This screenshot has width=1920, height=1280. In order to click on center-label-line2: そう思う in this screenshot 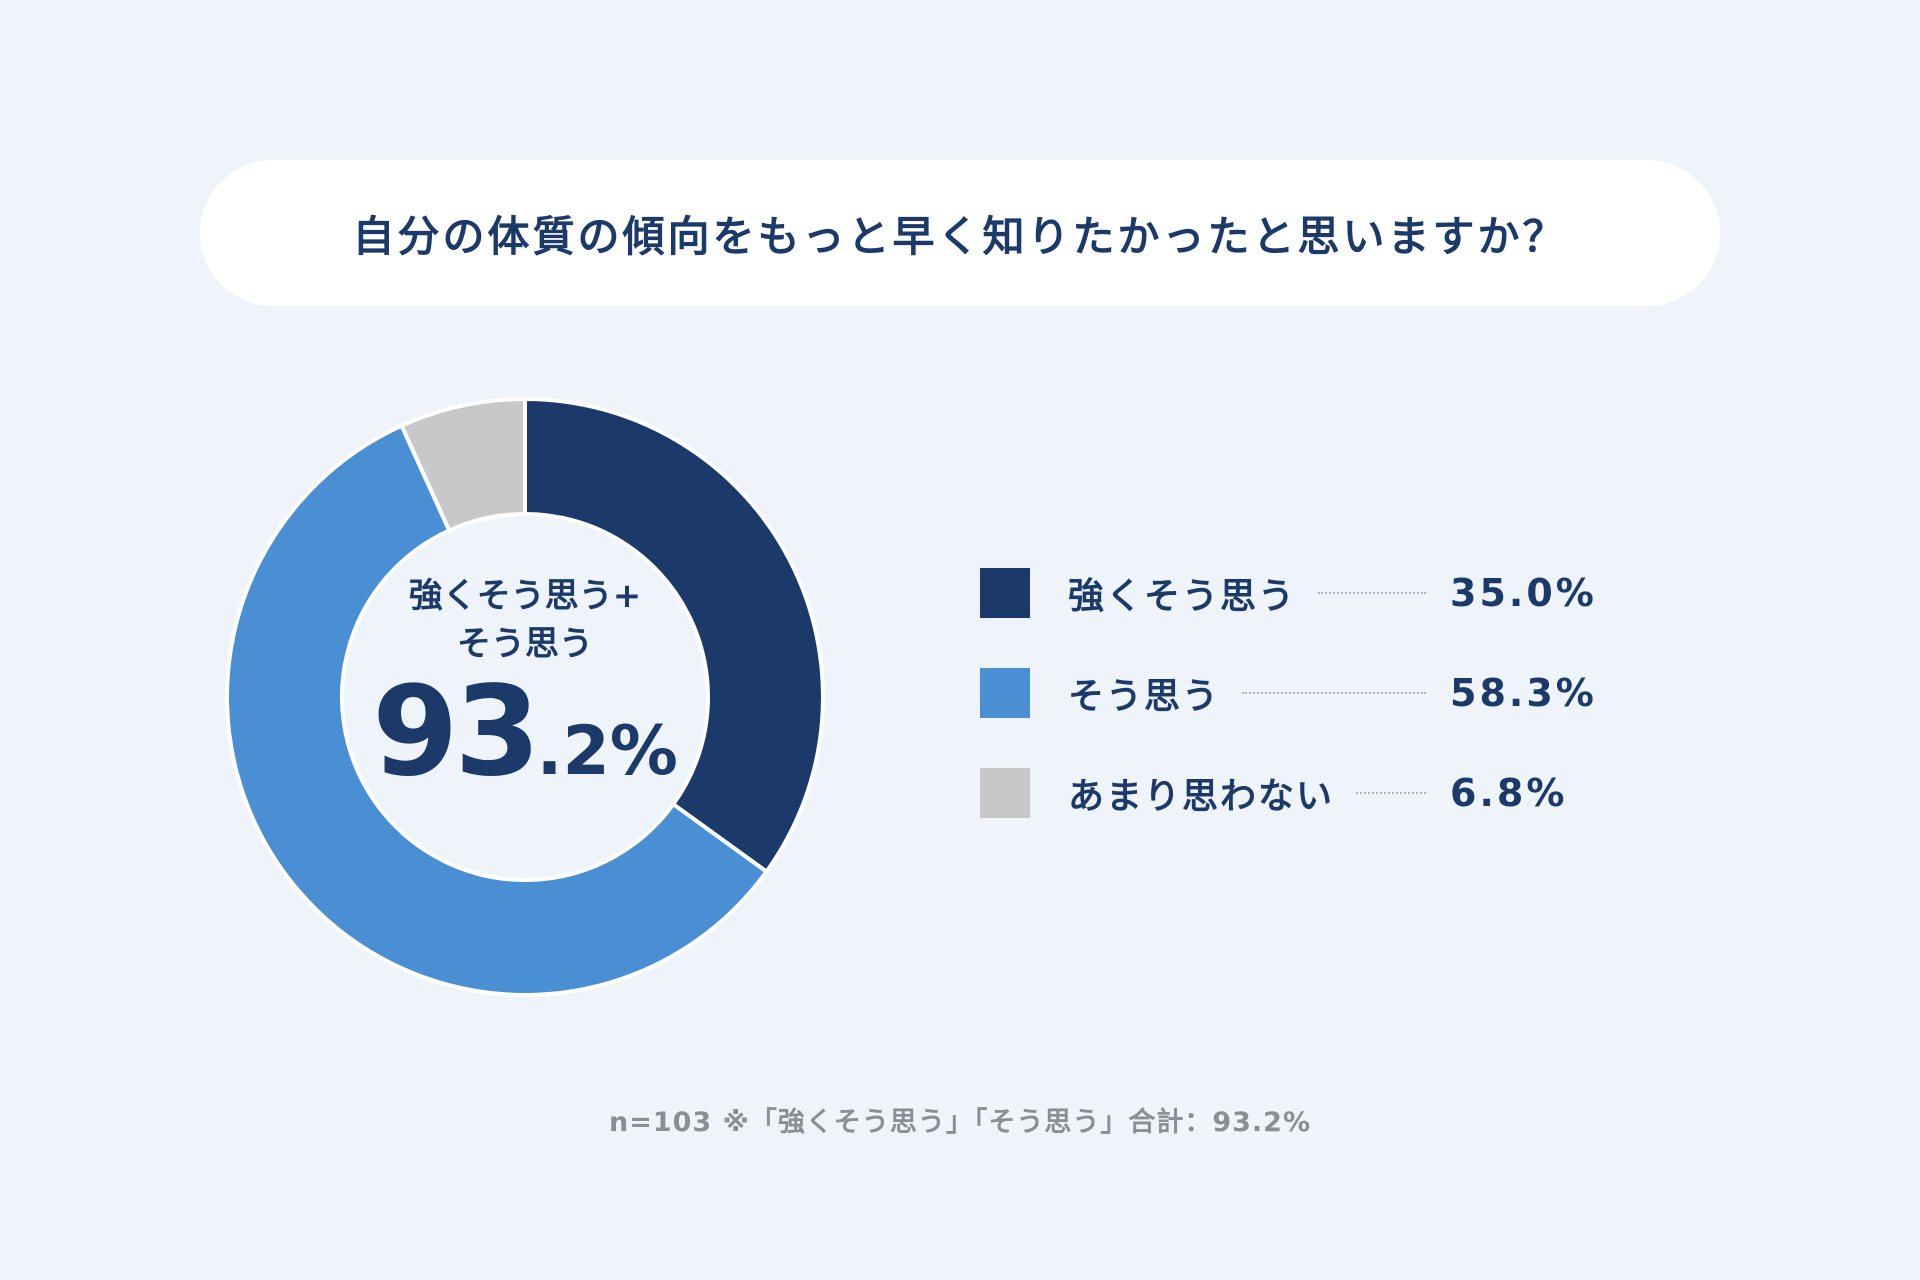, I will do `click(525, 644)`.